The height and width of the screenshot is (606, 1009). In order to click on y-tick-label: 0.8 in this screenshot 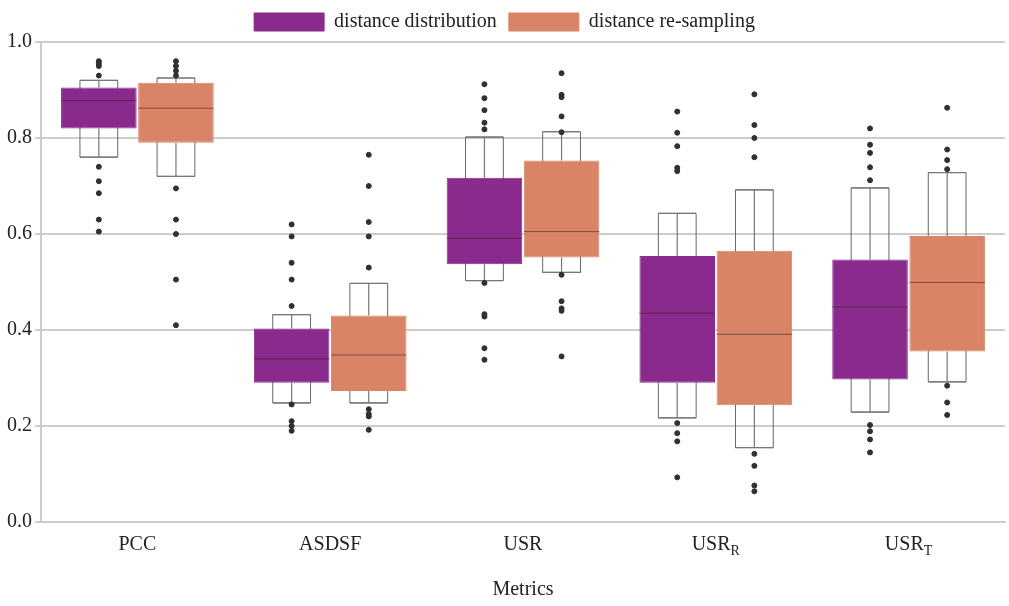, I will do `click(19, 136)`.